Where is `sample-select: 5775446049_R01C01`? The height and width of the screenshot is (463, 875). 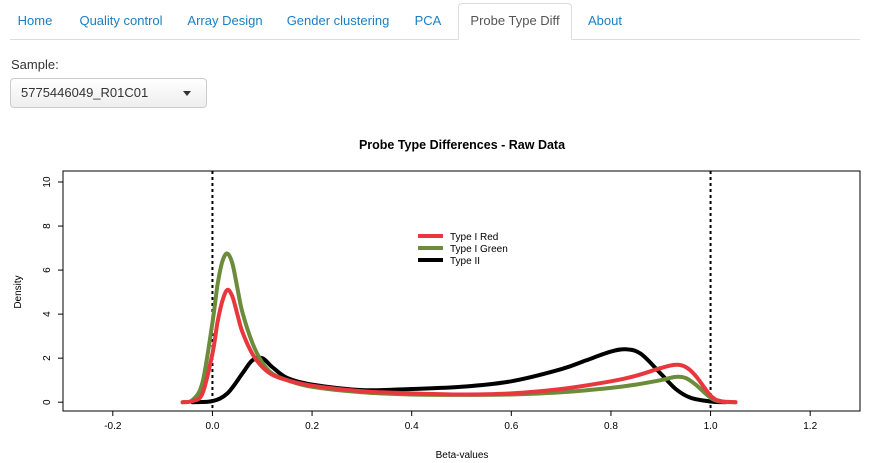 sample-select: 5775446049_R01C01 is located at coordinates (108, 93).